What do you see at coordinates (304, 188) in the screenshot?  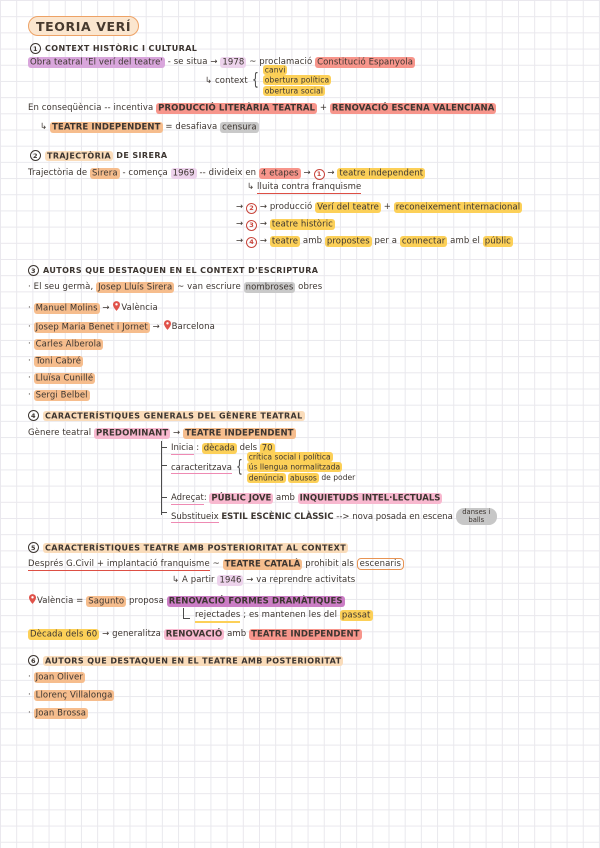 I see `lluita-franquisme-note: ↳ lluita contra franquisme` at bounding box center [304, 188].